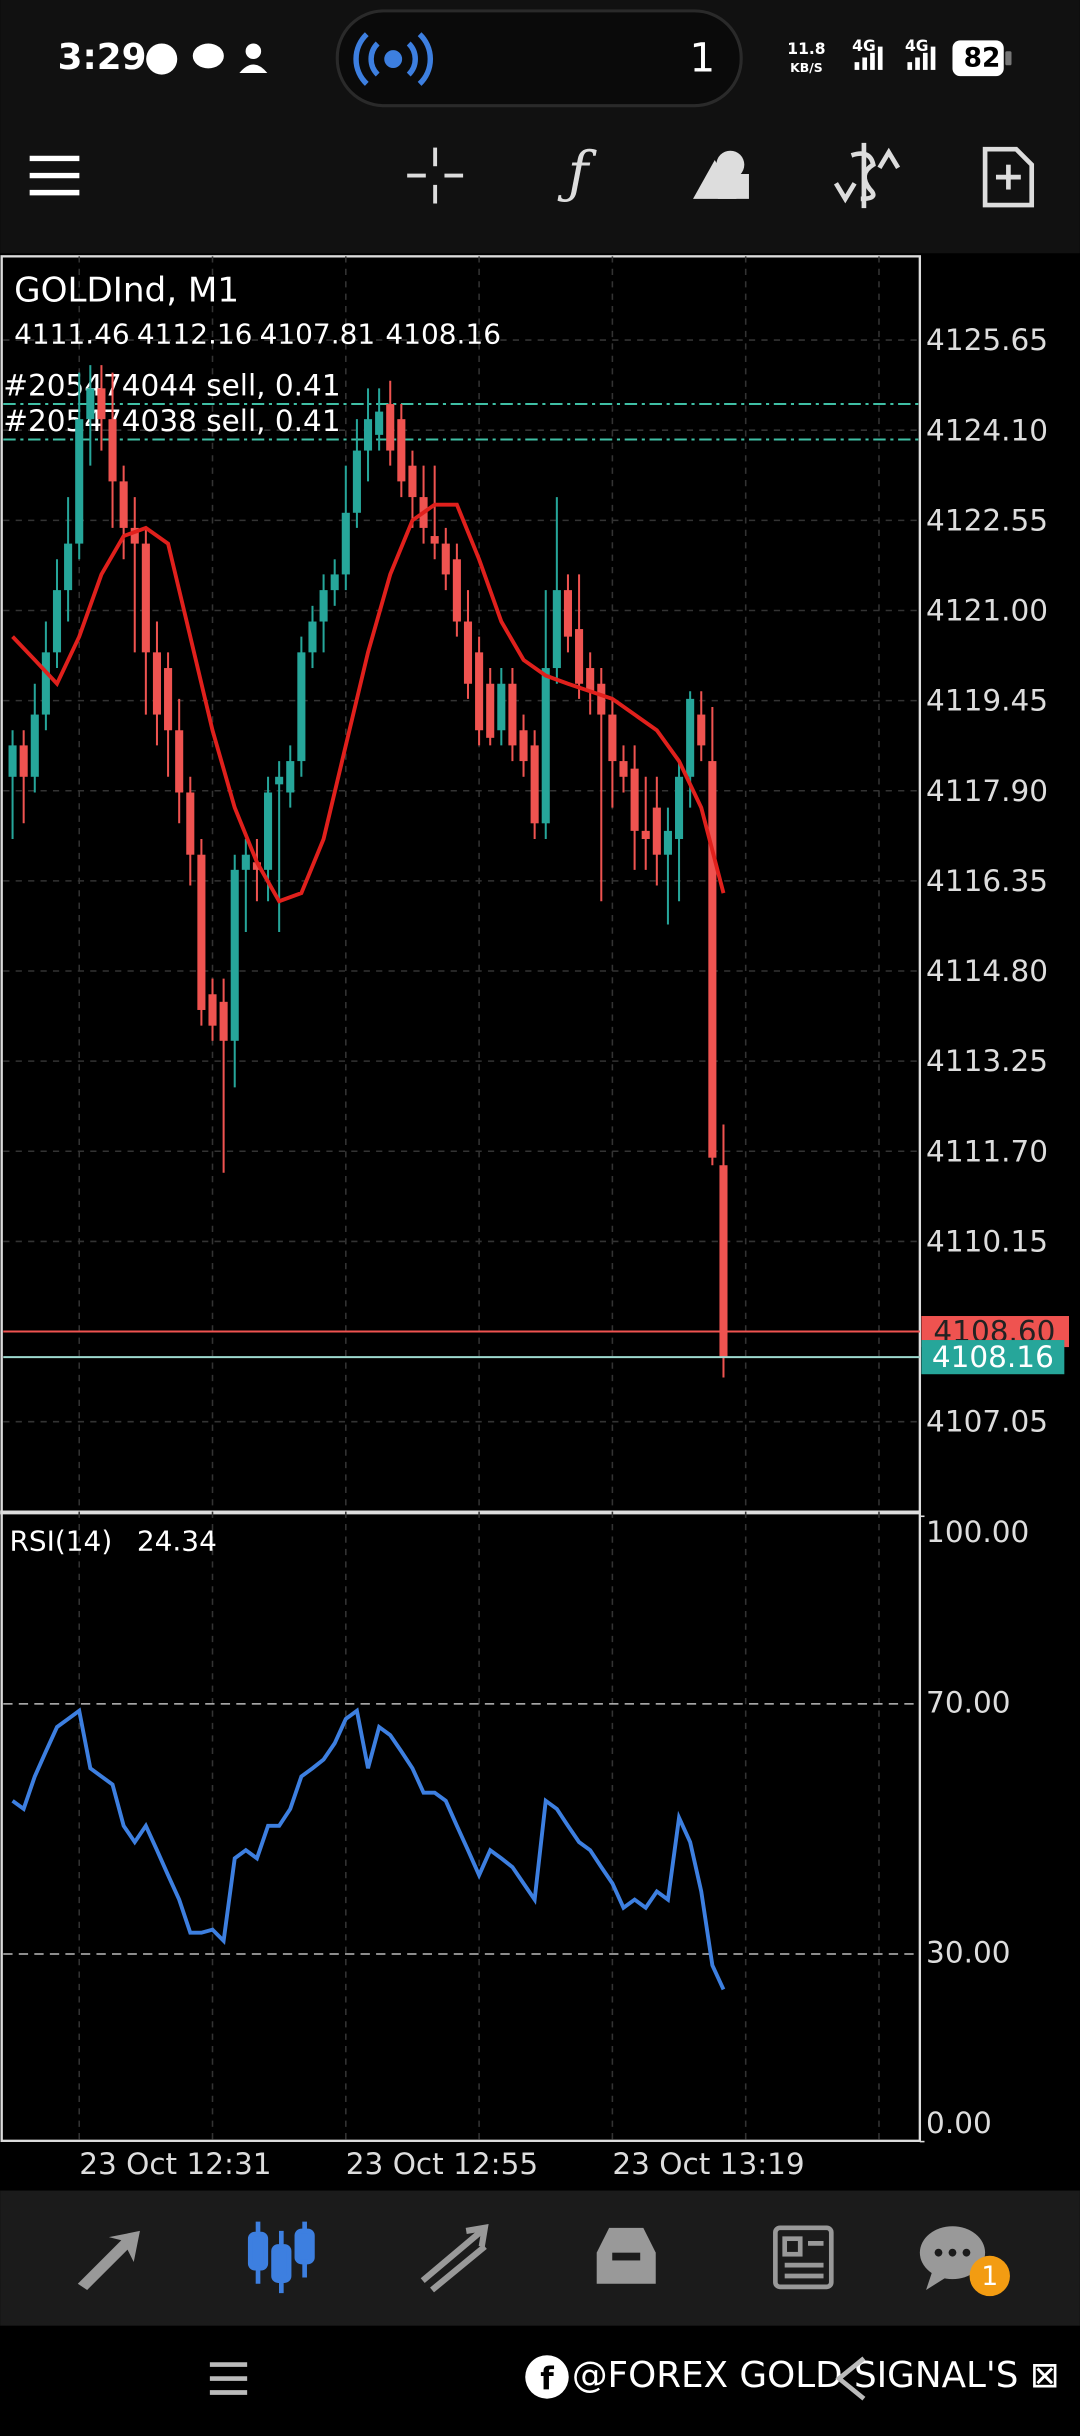  What do you see at coordinates (803, 2257) in the screenshot?
I see `news-tab` at bounding box center [803, 2257].